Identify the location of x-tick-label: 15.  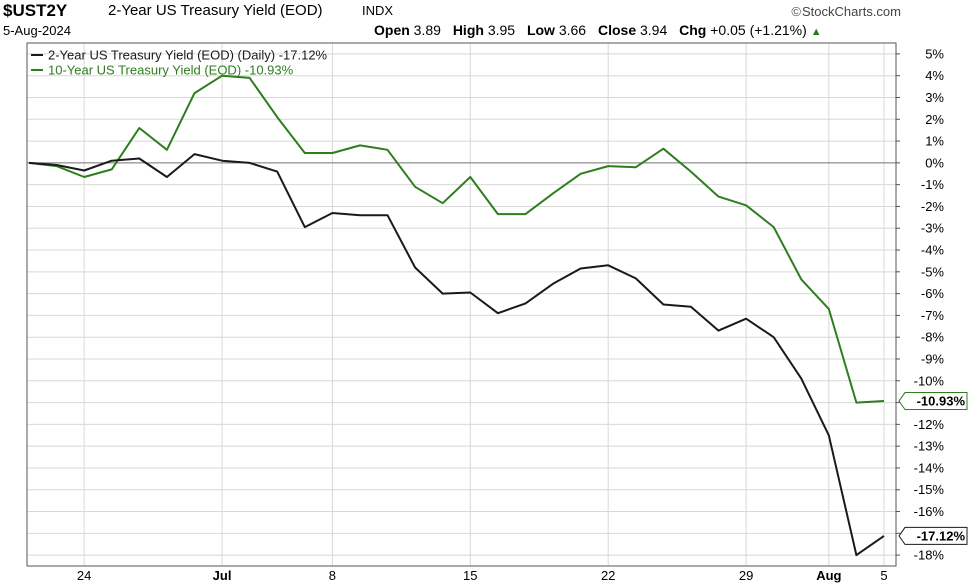
(470, 575).